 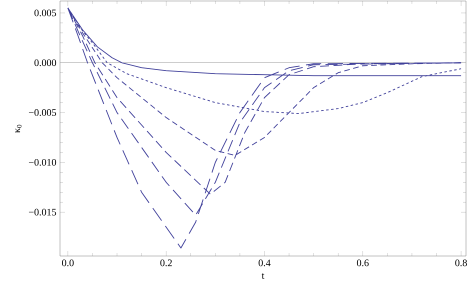 I want to click on y-tick-label: −0.005, so click(x=42, y=112).